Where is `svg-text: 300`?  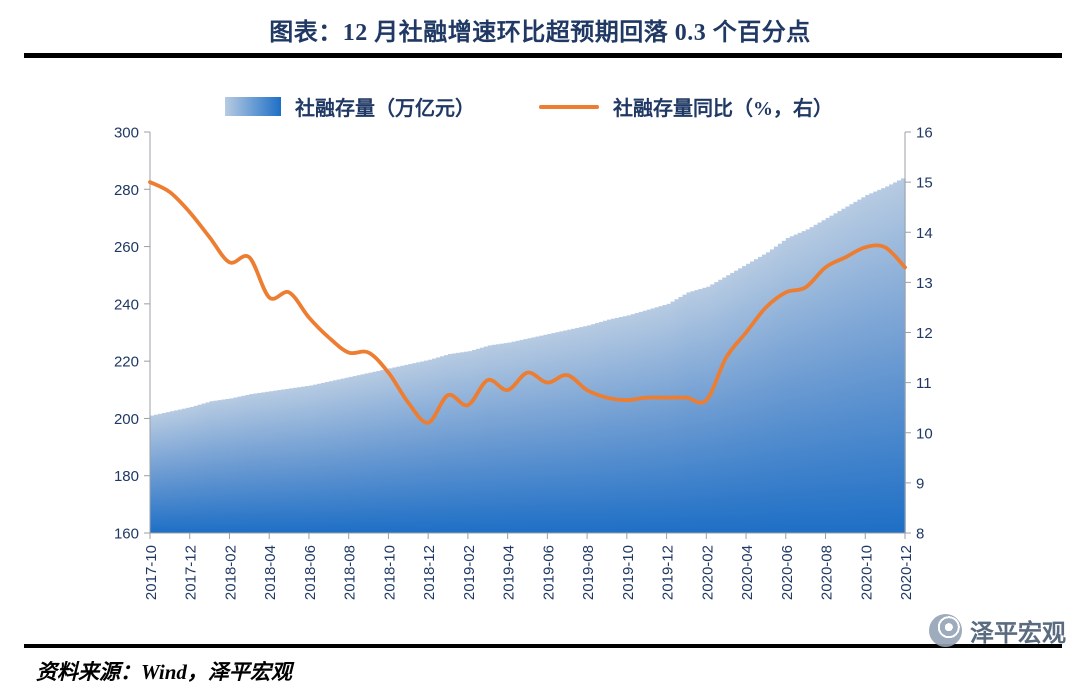
svg-text: 300 is located at coordinates (126, 133).